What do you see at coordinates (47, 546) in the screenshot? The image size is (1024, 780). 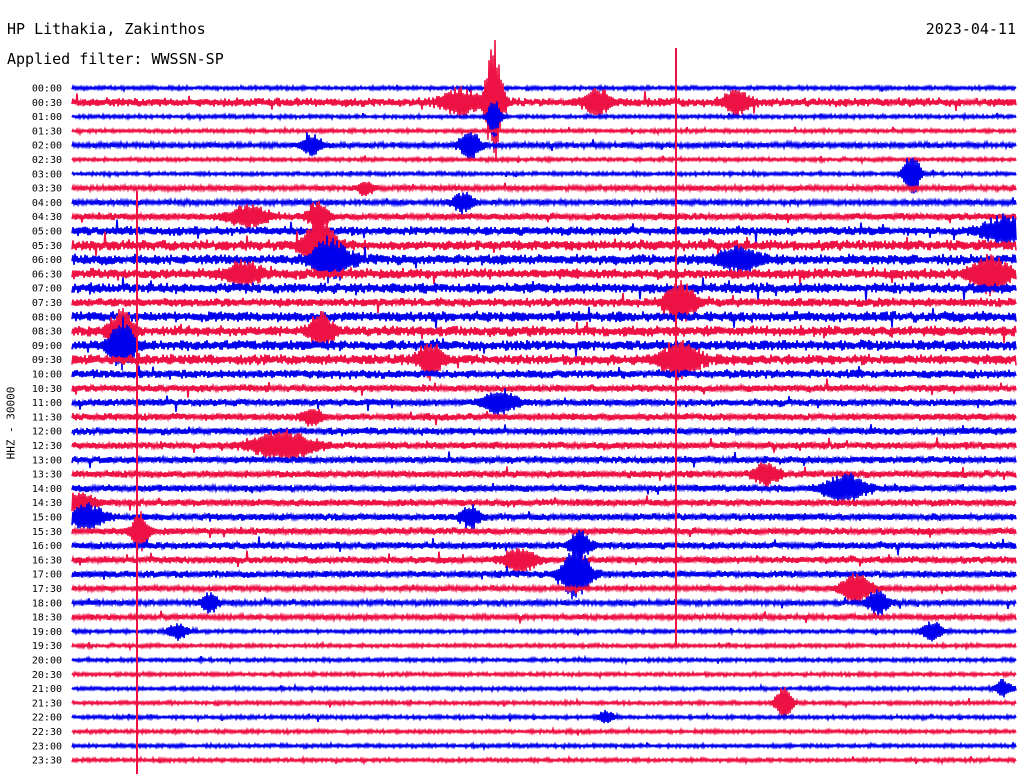 I see `tick-label-1600: 16:00` at bounding box center [47, 546].